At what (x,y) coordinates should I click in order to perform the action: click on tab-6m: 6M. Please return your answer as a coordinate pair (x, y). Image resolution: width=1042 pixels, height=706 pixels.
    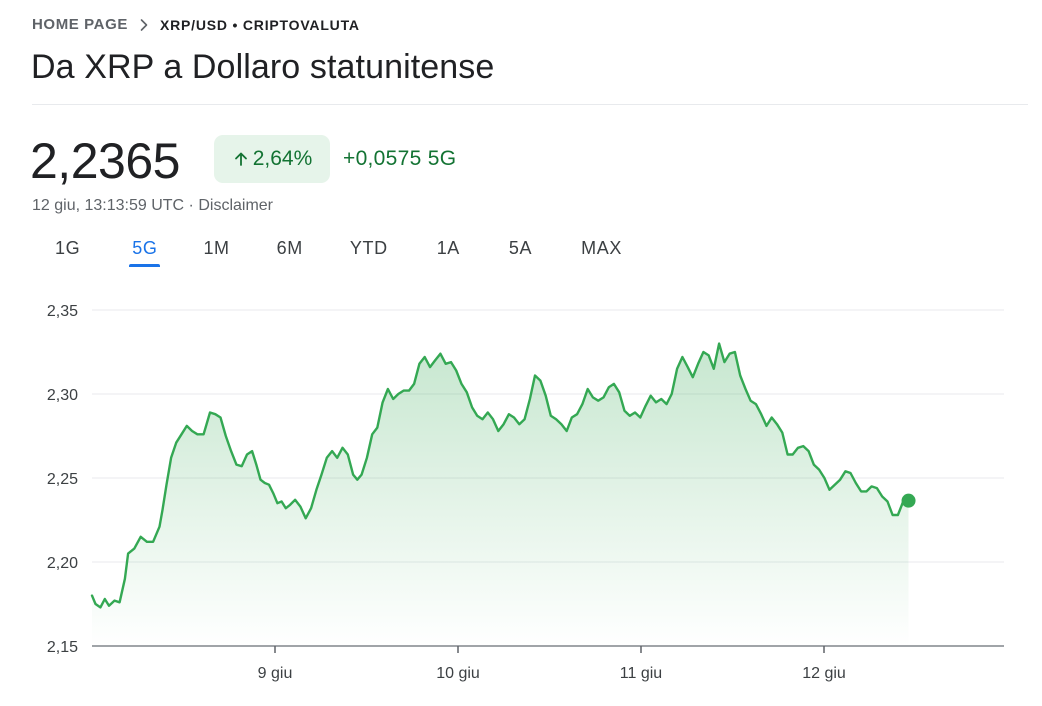
    Looking at the image, I should click on (289, 248).